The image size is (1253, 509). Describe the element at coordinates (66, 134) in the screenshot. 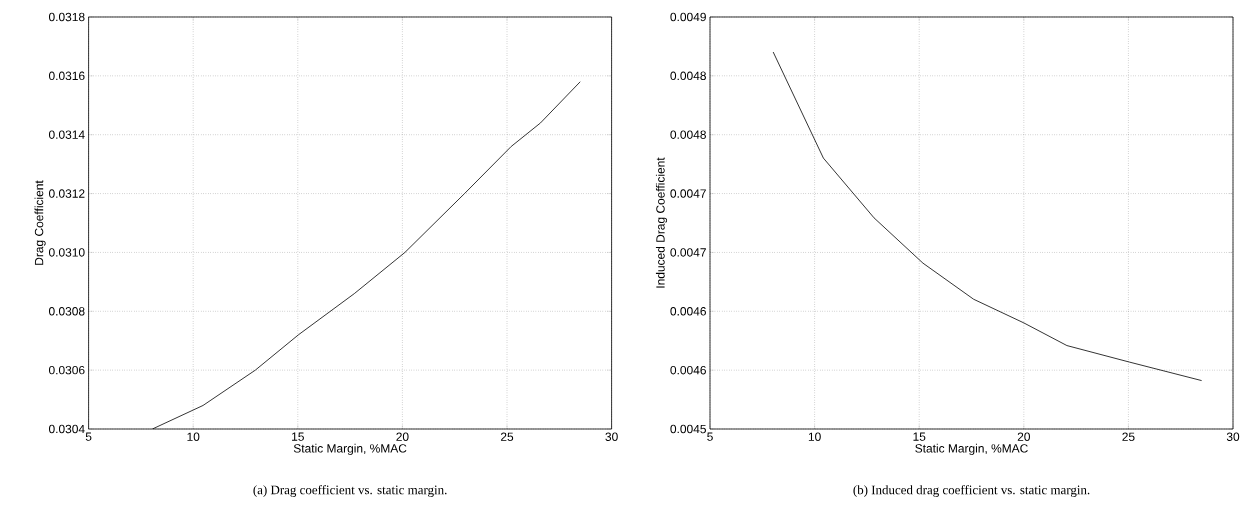

I see `y-tick-label: 0.0314` at that location.